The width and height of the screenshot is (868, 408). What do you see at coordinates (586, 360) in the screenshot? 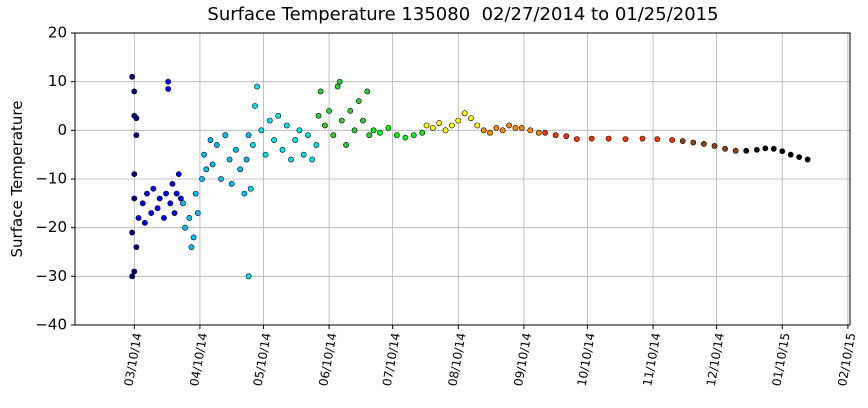
I see `x-tick-label: 10/10/14` at bounding box center [586, 360].